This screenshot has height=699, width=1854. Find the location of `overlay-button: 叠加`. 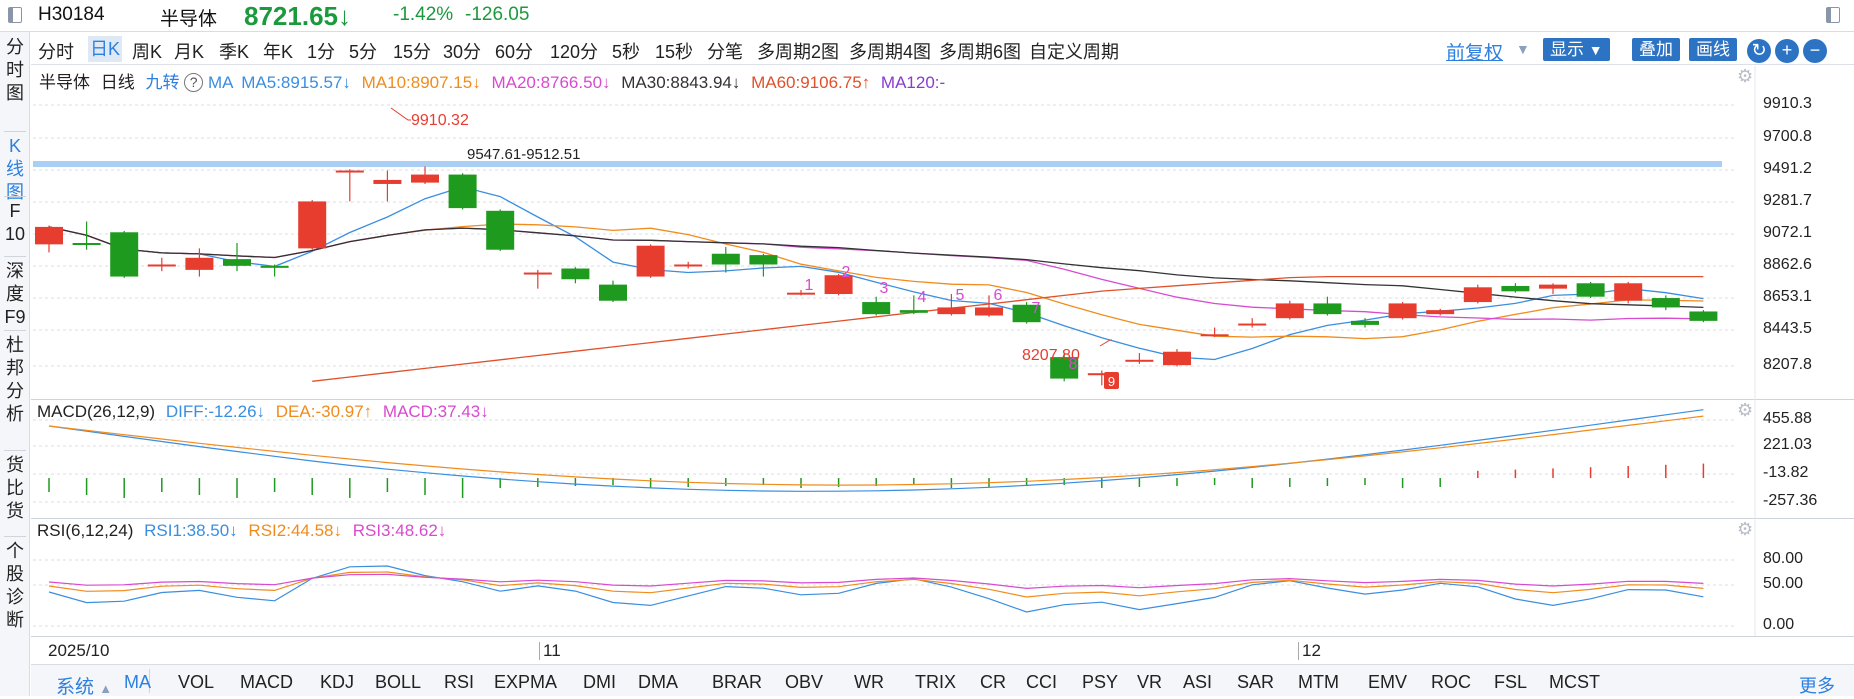

overlay-button: 叠加 is located at coordinates (1656, 49).